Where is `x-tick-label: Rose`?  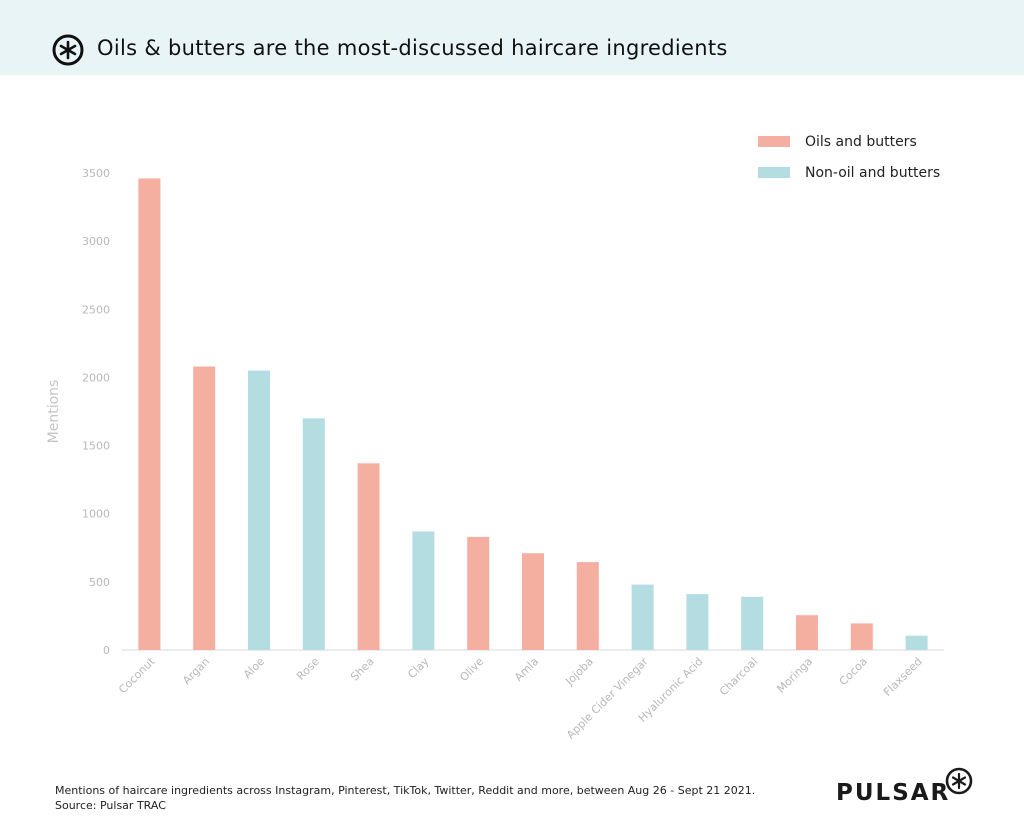 x-tick-label: Rose is located at coordinates (308, 669).